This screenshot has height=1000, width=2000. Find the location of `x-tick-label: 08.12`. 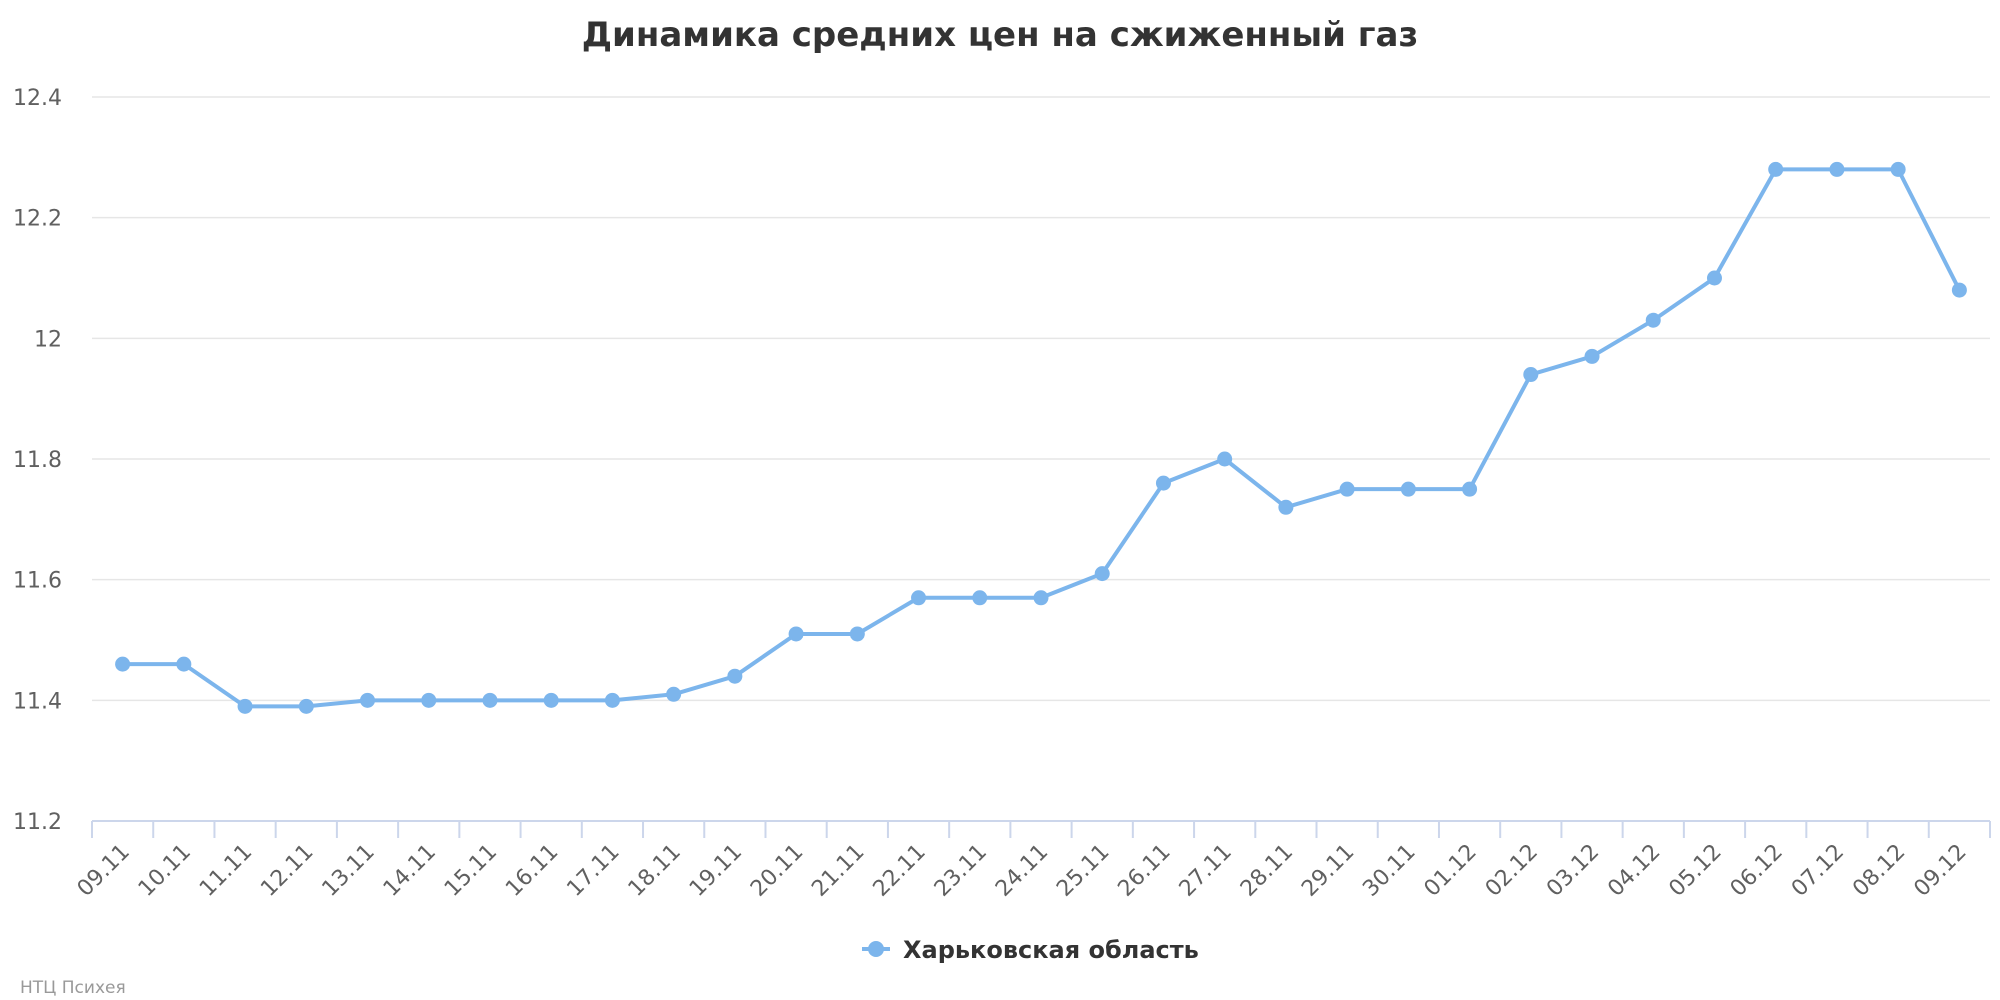

x-tick-label: 08.12 is located at coordinates (1879, 871).